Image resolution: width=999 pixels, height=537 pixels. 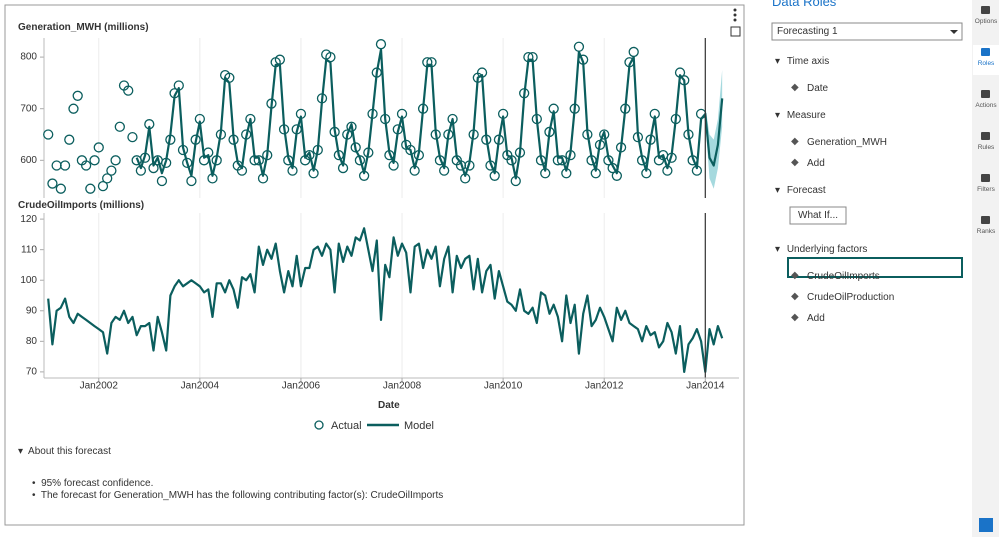 I want to click on dropdown-value: Forecasting 1, so click(x=807, y=31).